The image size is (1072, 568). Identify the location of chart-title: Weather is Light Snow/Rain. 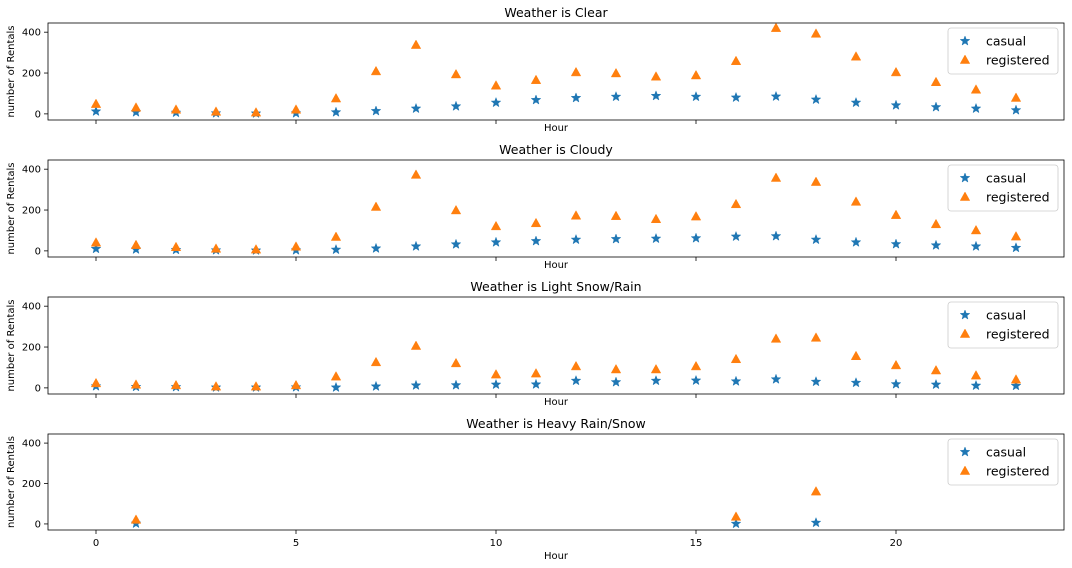
(555, 286).